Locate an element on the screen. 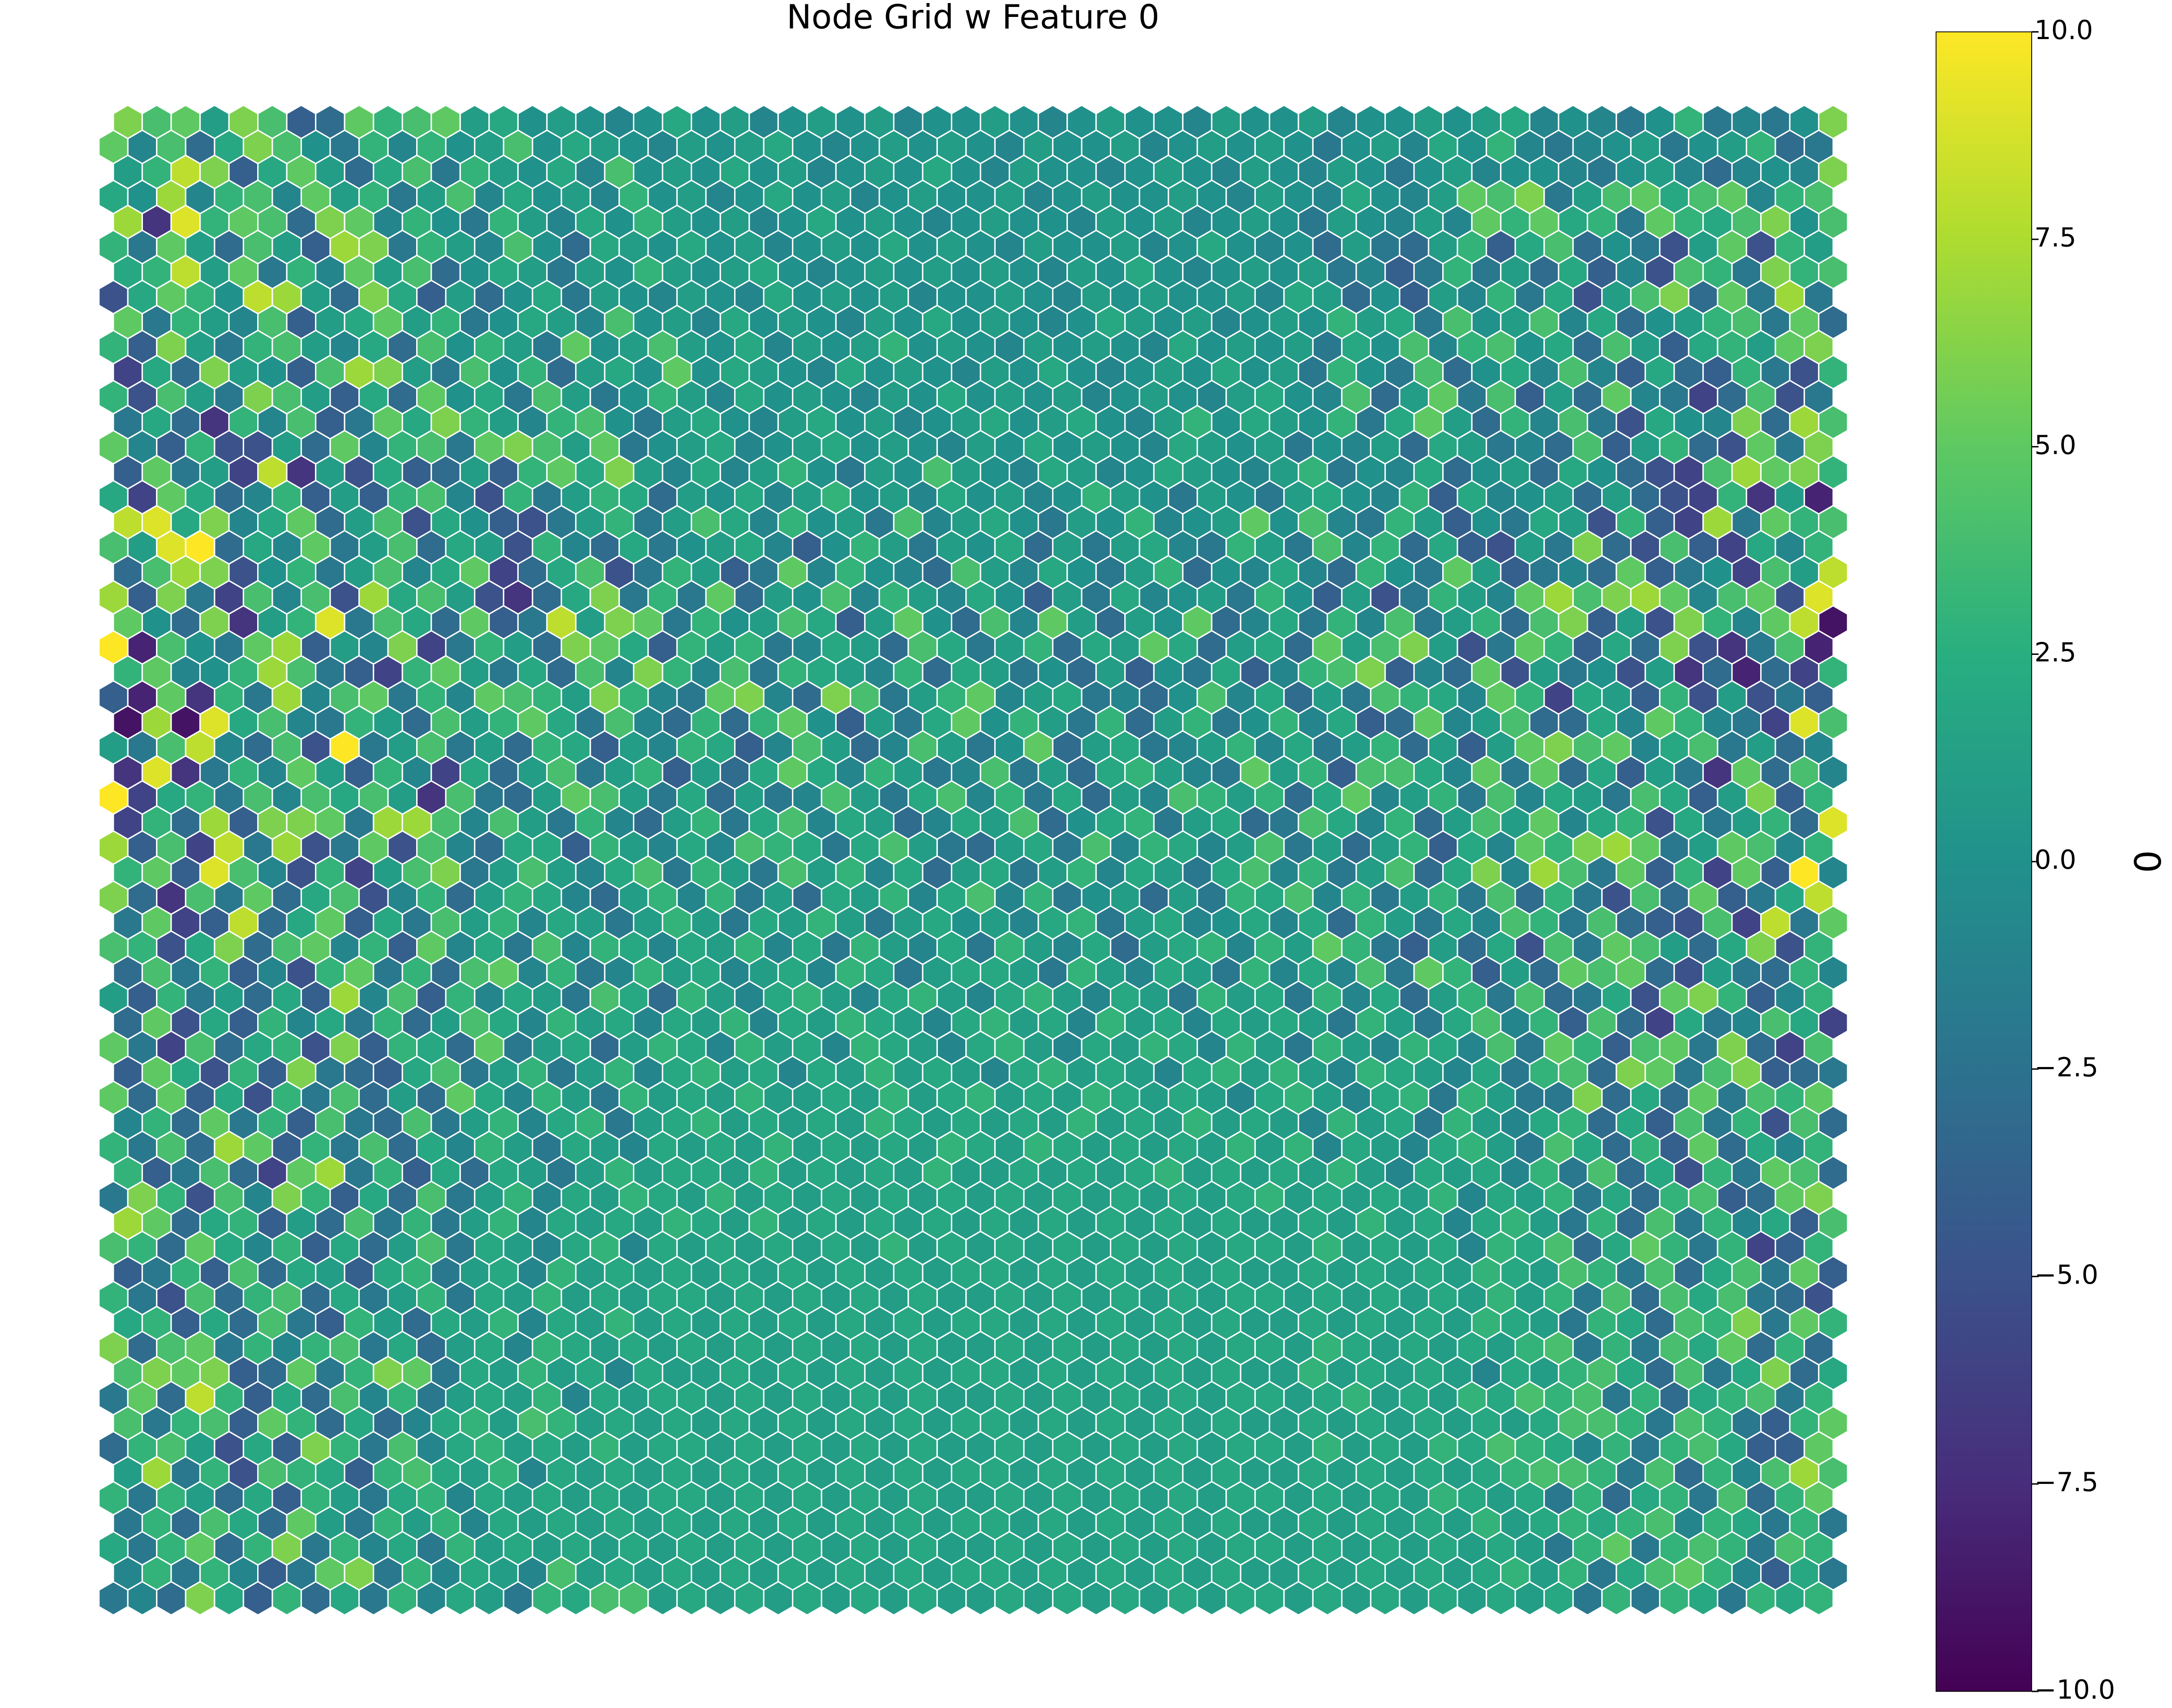 The height and width of the screenshot is (1708, 2172). colorbar-tick-label: 7.5 is located at coordinates (2055, 238).